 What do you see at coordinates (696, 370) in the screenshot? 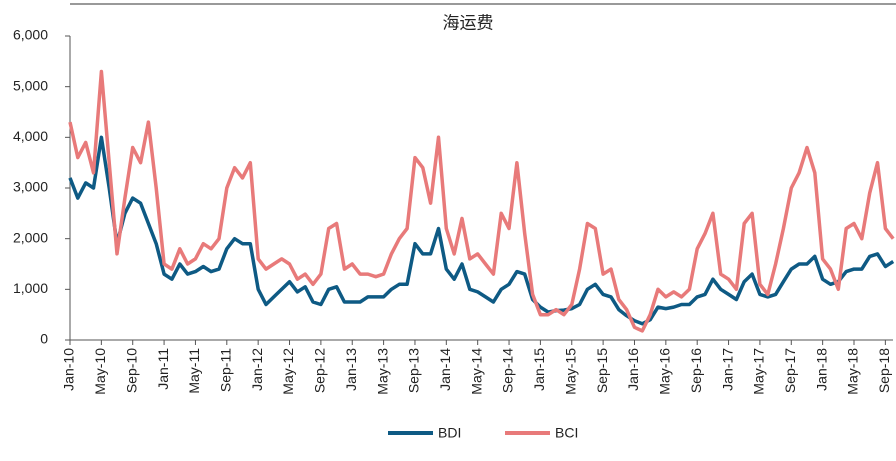
I see `x-tick-label: Sep-16` at bounding box center [696, 370].